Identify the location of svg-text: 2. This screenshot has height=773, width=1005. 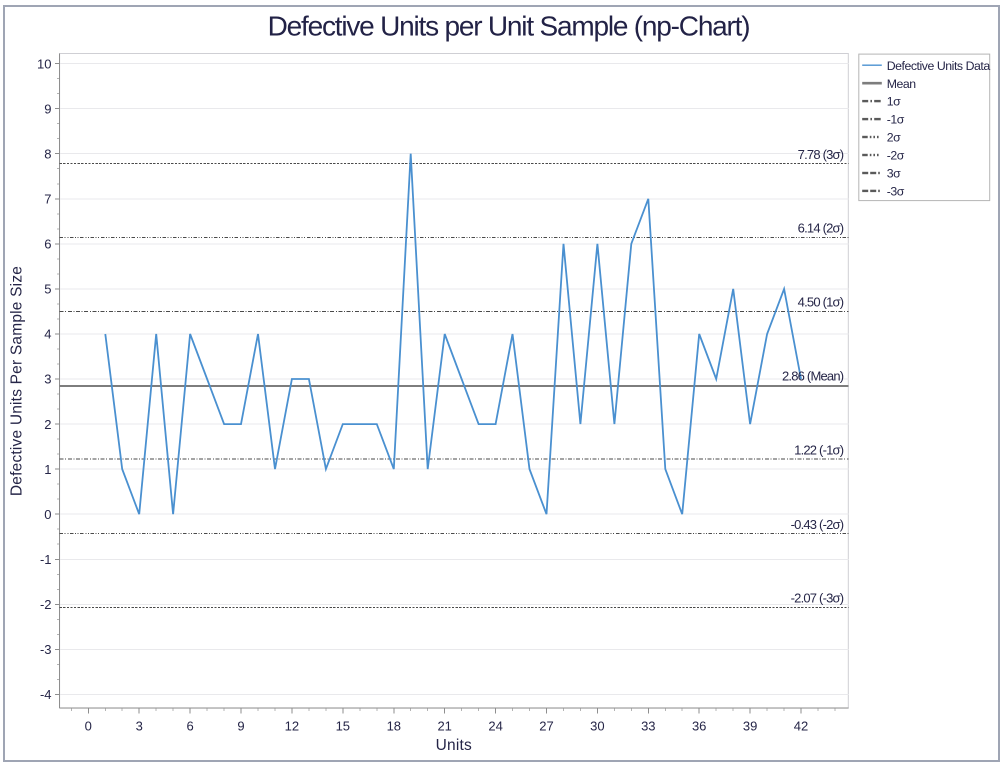
(47, 424).